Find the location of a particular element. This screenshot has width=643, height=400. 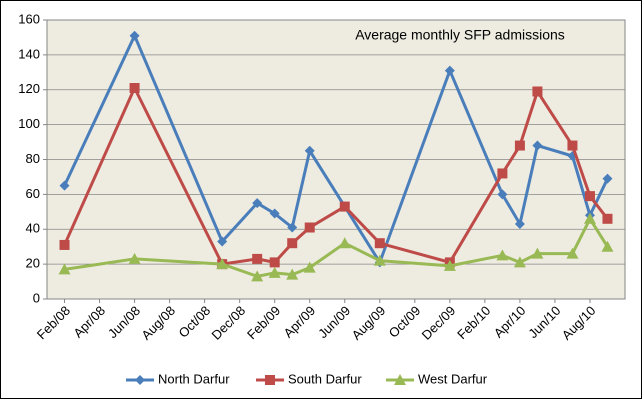

y-tick-label: 0 is located at coordinates (36, 297).